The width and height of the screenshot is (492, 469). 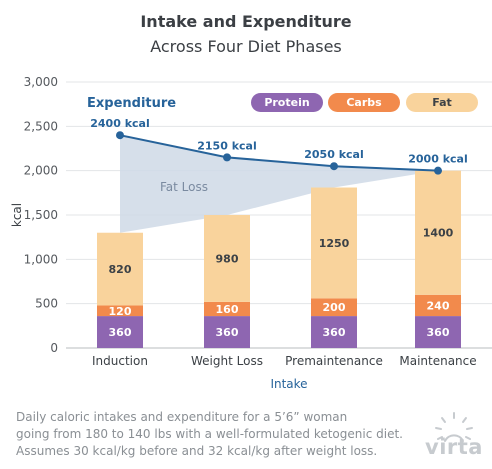 What do you see at coordinates (334, 361) in the screenshot?
I see `x-tick-label: Premaintenance` at bounding box center [334, 361].